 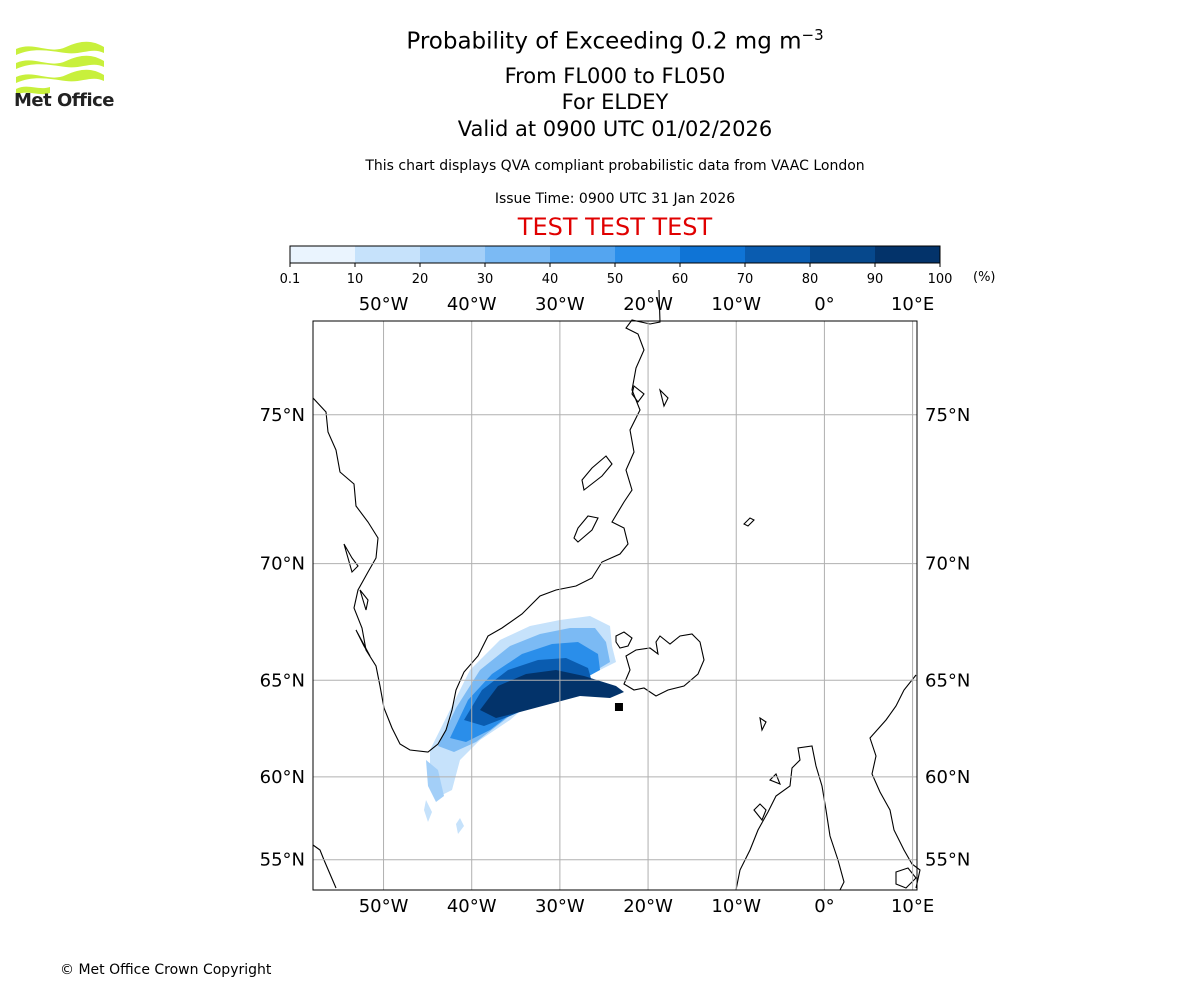 What do you see at coordinates (947, 860) in the screenshot?
I see `lat-label-right: 55°N` at bounding box center [947, 860].